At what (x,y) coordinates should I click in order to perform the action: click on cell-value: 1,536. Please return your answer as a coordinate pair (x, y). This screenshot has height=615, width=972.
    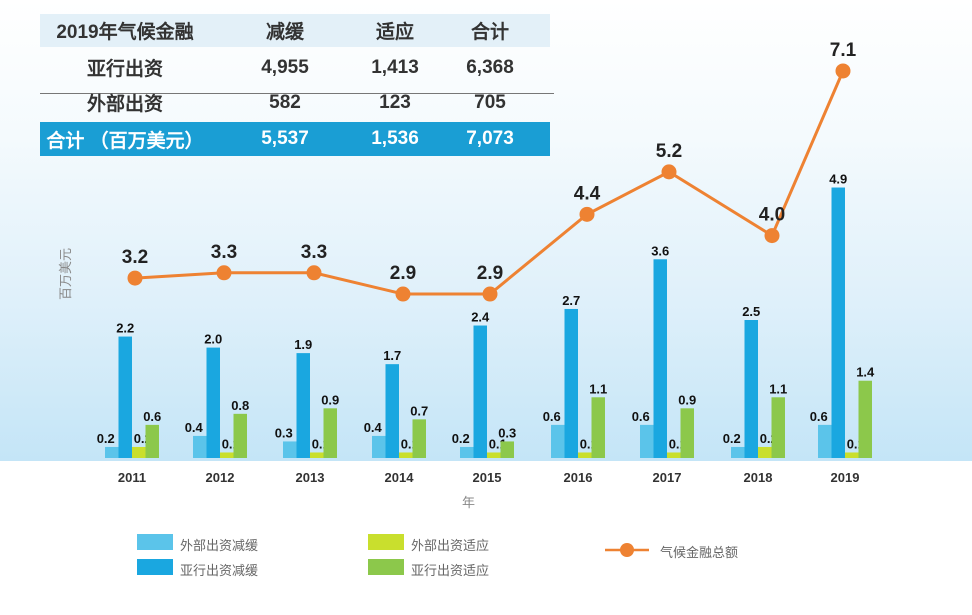
    Looking at the image, I should click on (395, 138).